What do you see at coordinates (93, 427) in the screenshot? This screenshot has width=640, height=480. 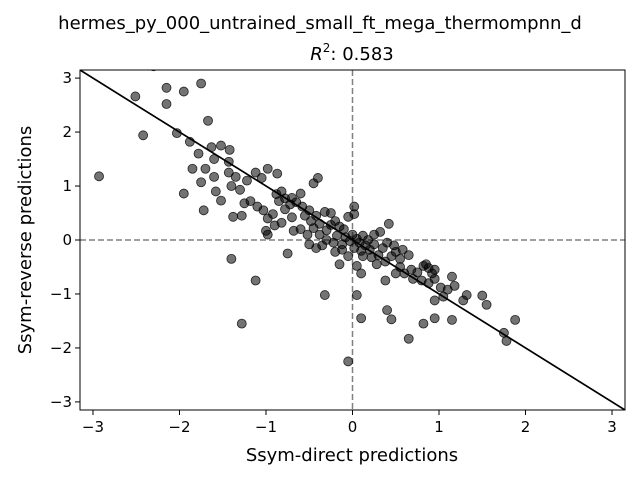 I see `x-tick-label: −3` at bounding box center [93, 427].